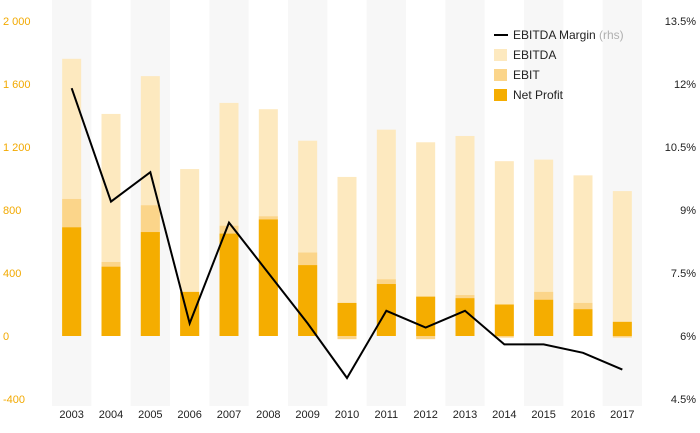 The height and width of the screenshot is (433, 700). Describe the element at coordinates (538, 95) in the screenshot. I see `legend-label-net-profit: Net Profit` at that location.